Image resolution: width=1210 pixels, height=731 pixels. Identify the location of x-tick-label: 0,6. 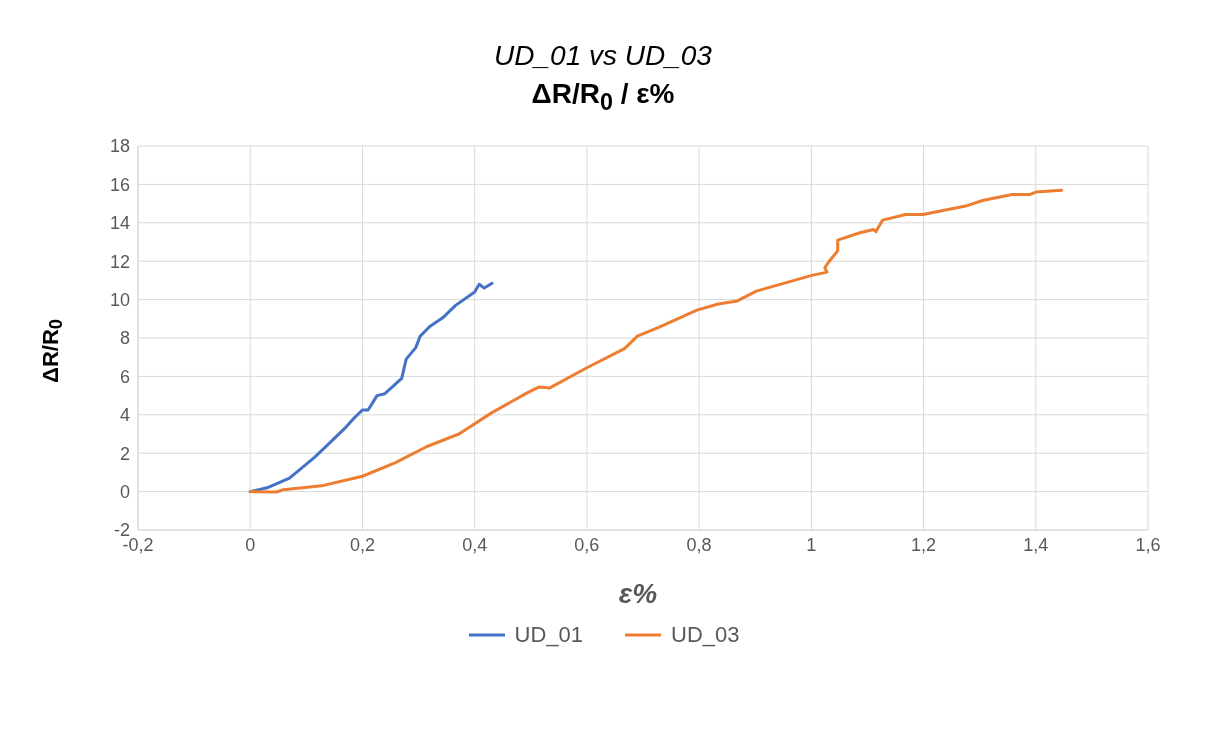
(587, 544).